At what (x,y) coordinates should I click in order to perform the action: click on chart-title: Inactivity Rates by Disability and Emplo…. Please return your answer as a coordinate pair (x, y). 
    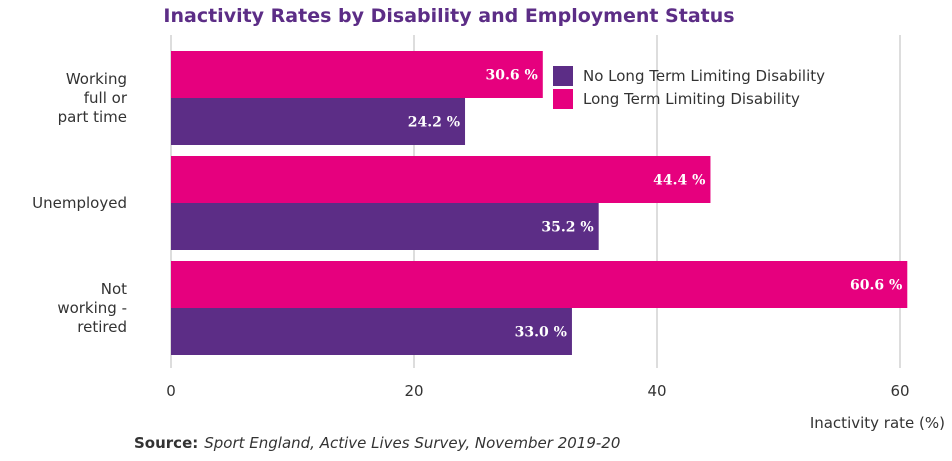
    Looking at the image, I should click on (448, 16).